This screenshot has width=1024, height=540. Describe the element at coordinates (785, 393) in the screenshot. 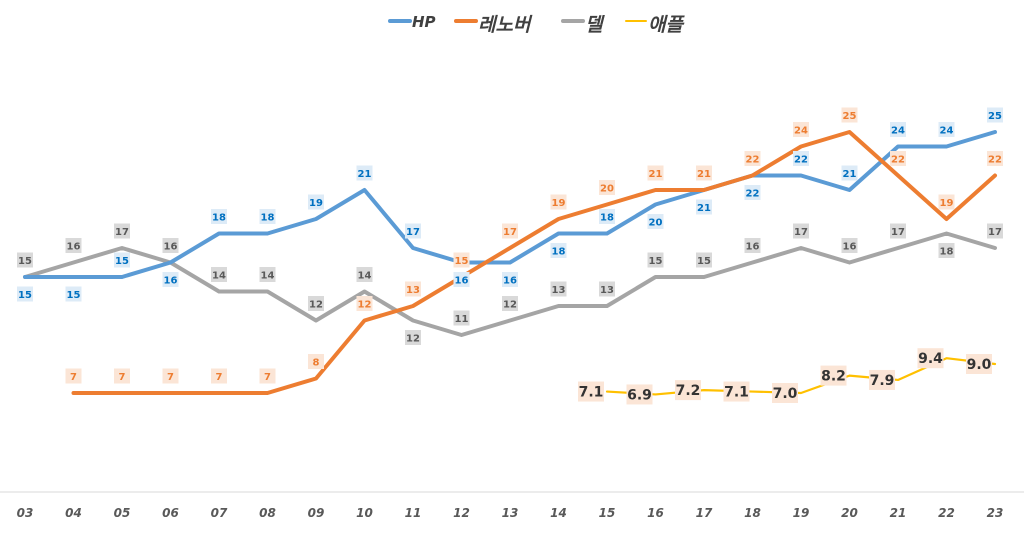

I see `data-label: 7.0` at that location.